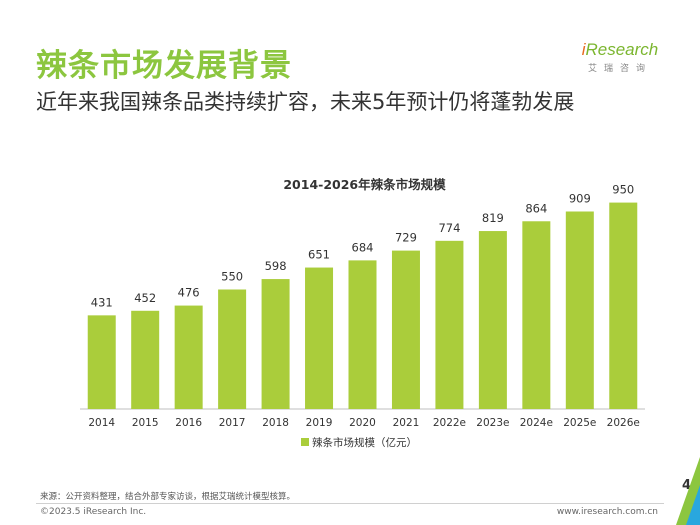  What do you see at coordinates (319, 423) in the screenshot?
I see `x-tick-label: 2019` at bounding box center [319, 423].